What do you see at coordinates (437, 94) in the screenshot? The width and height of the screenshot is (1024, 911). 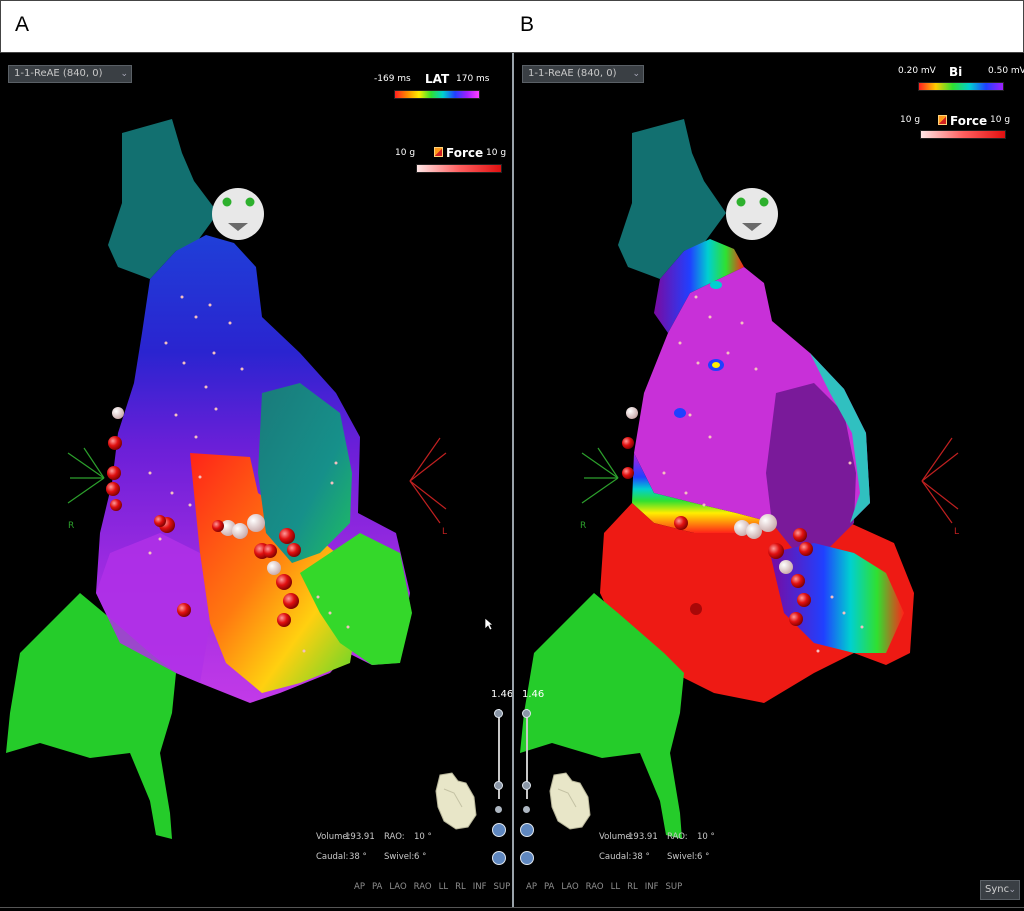 I see `lat-color-bar` at bounding box center [437, 94].